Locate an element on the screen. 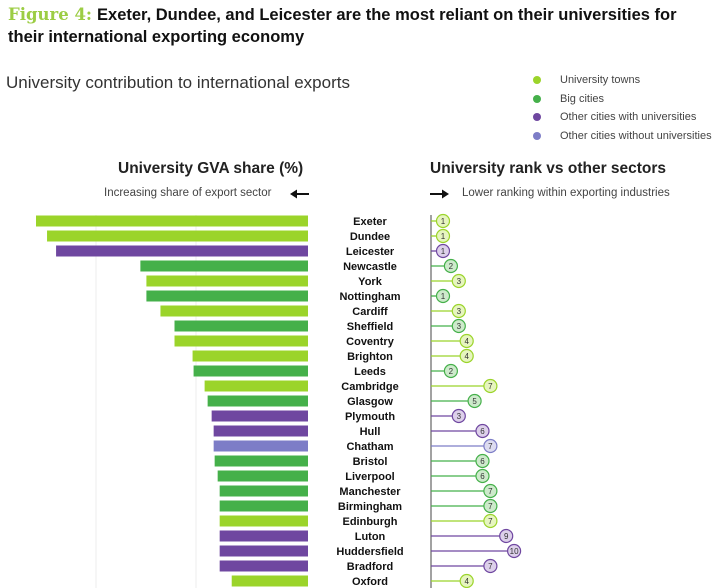 Image resolution: width=716 pixels, height=588 pixels. arrow-left-icon is located at coordinates (299, 194).